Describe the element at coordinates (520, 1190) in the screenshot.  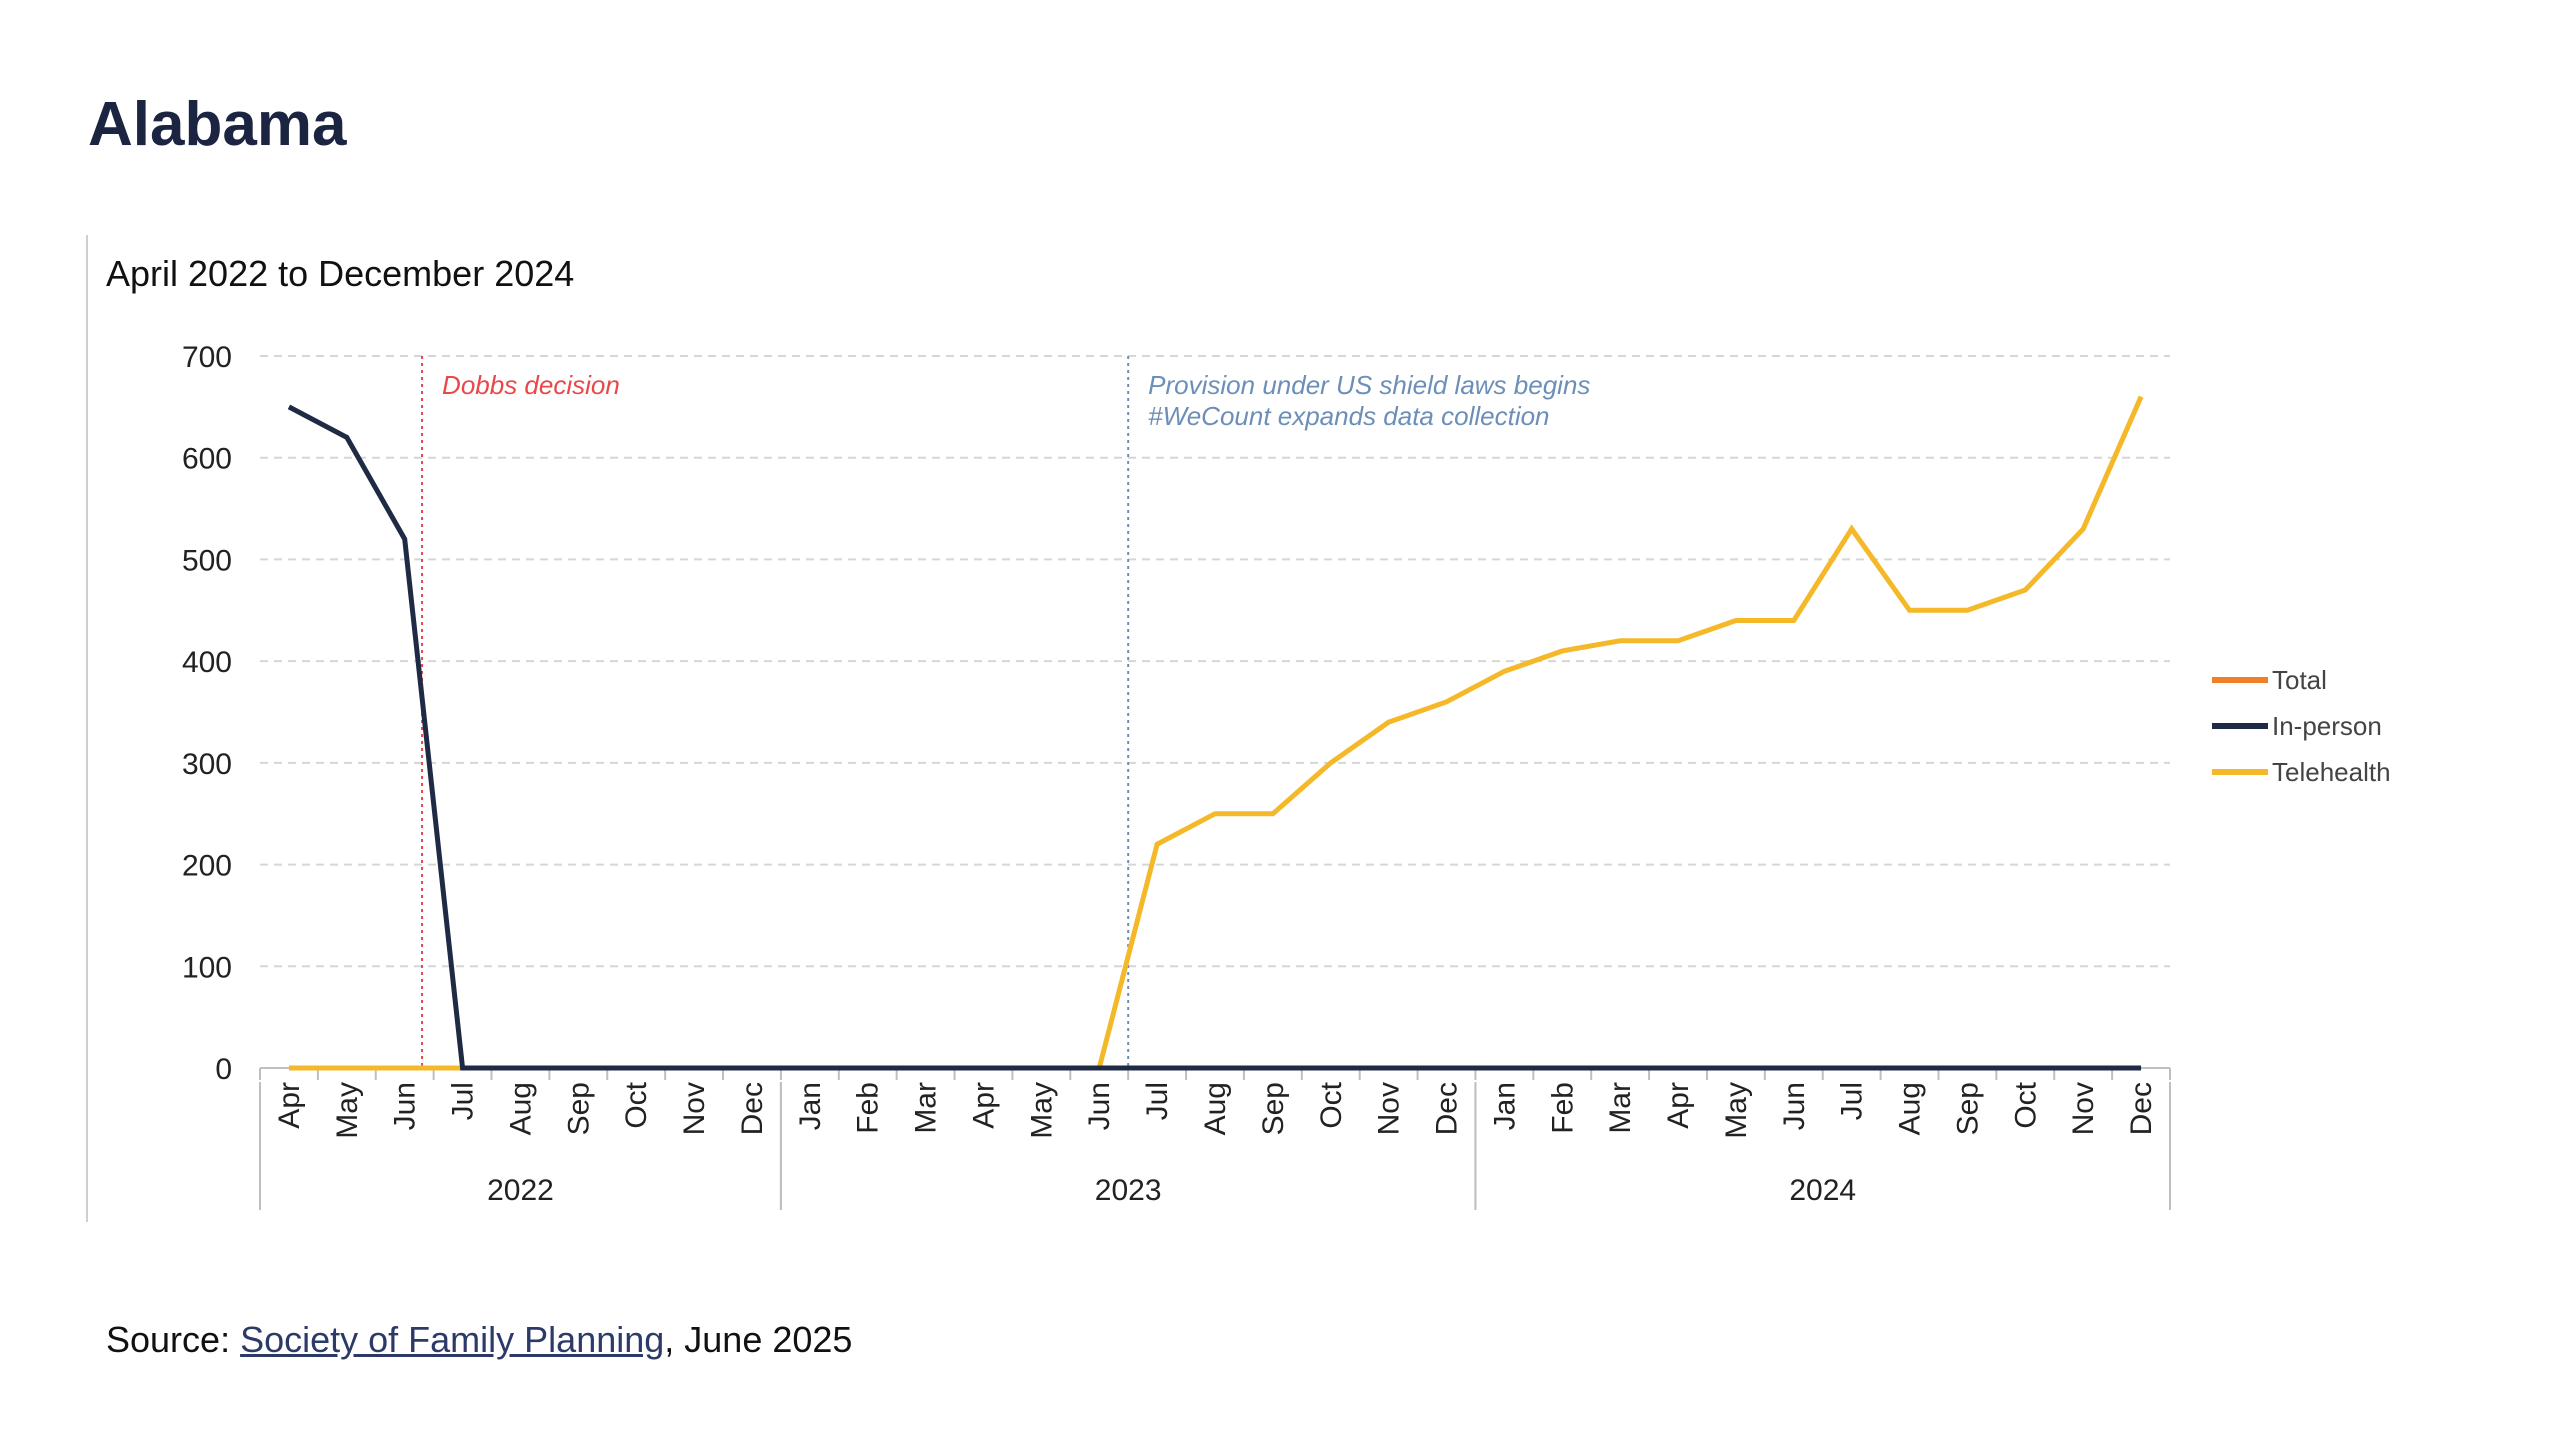
I see `year-label: 2022` at that location.